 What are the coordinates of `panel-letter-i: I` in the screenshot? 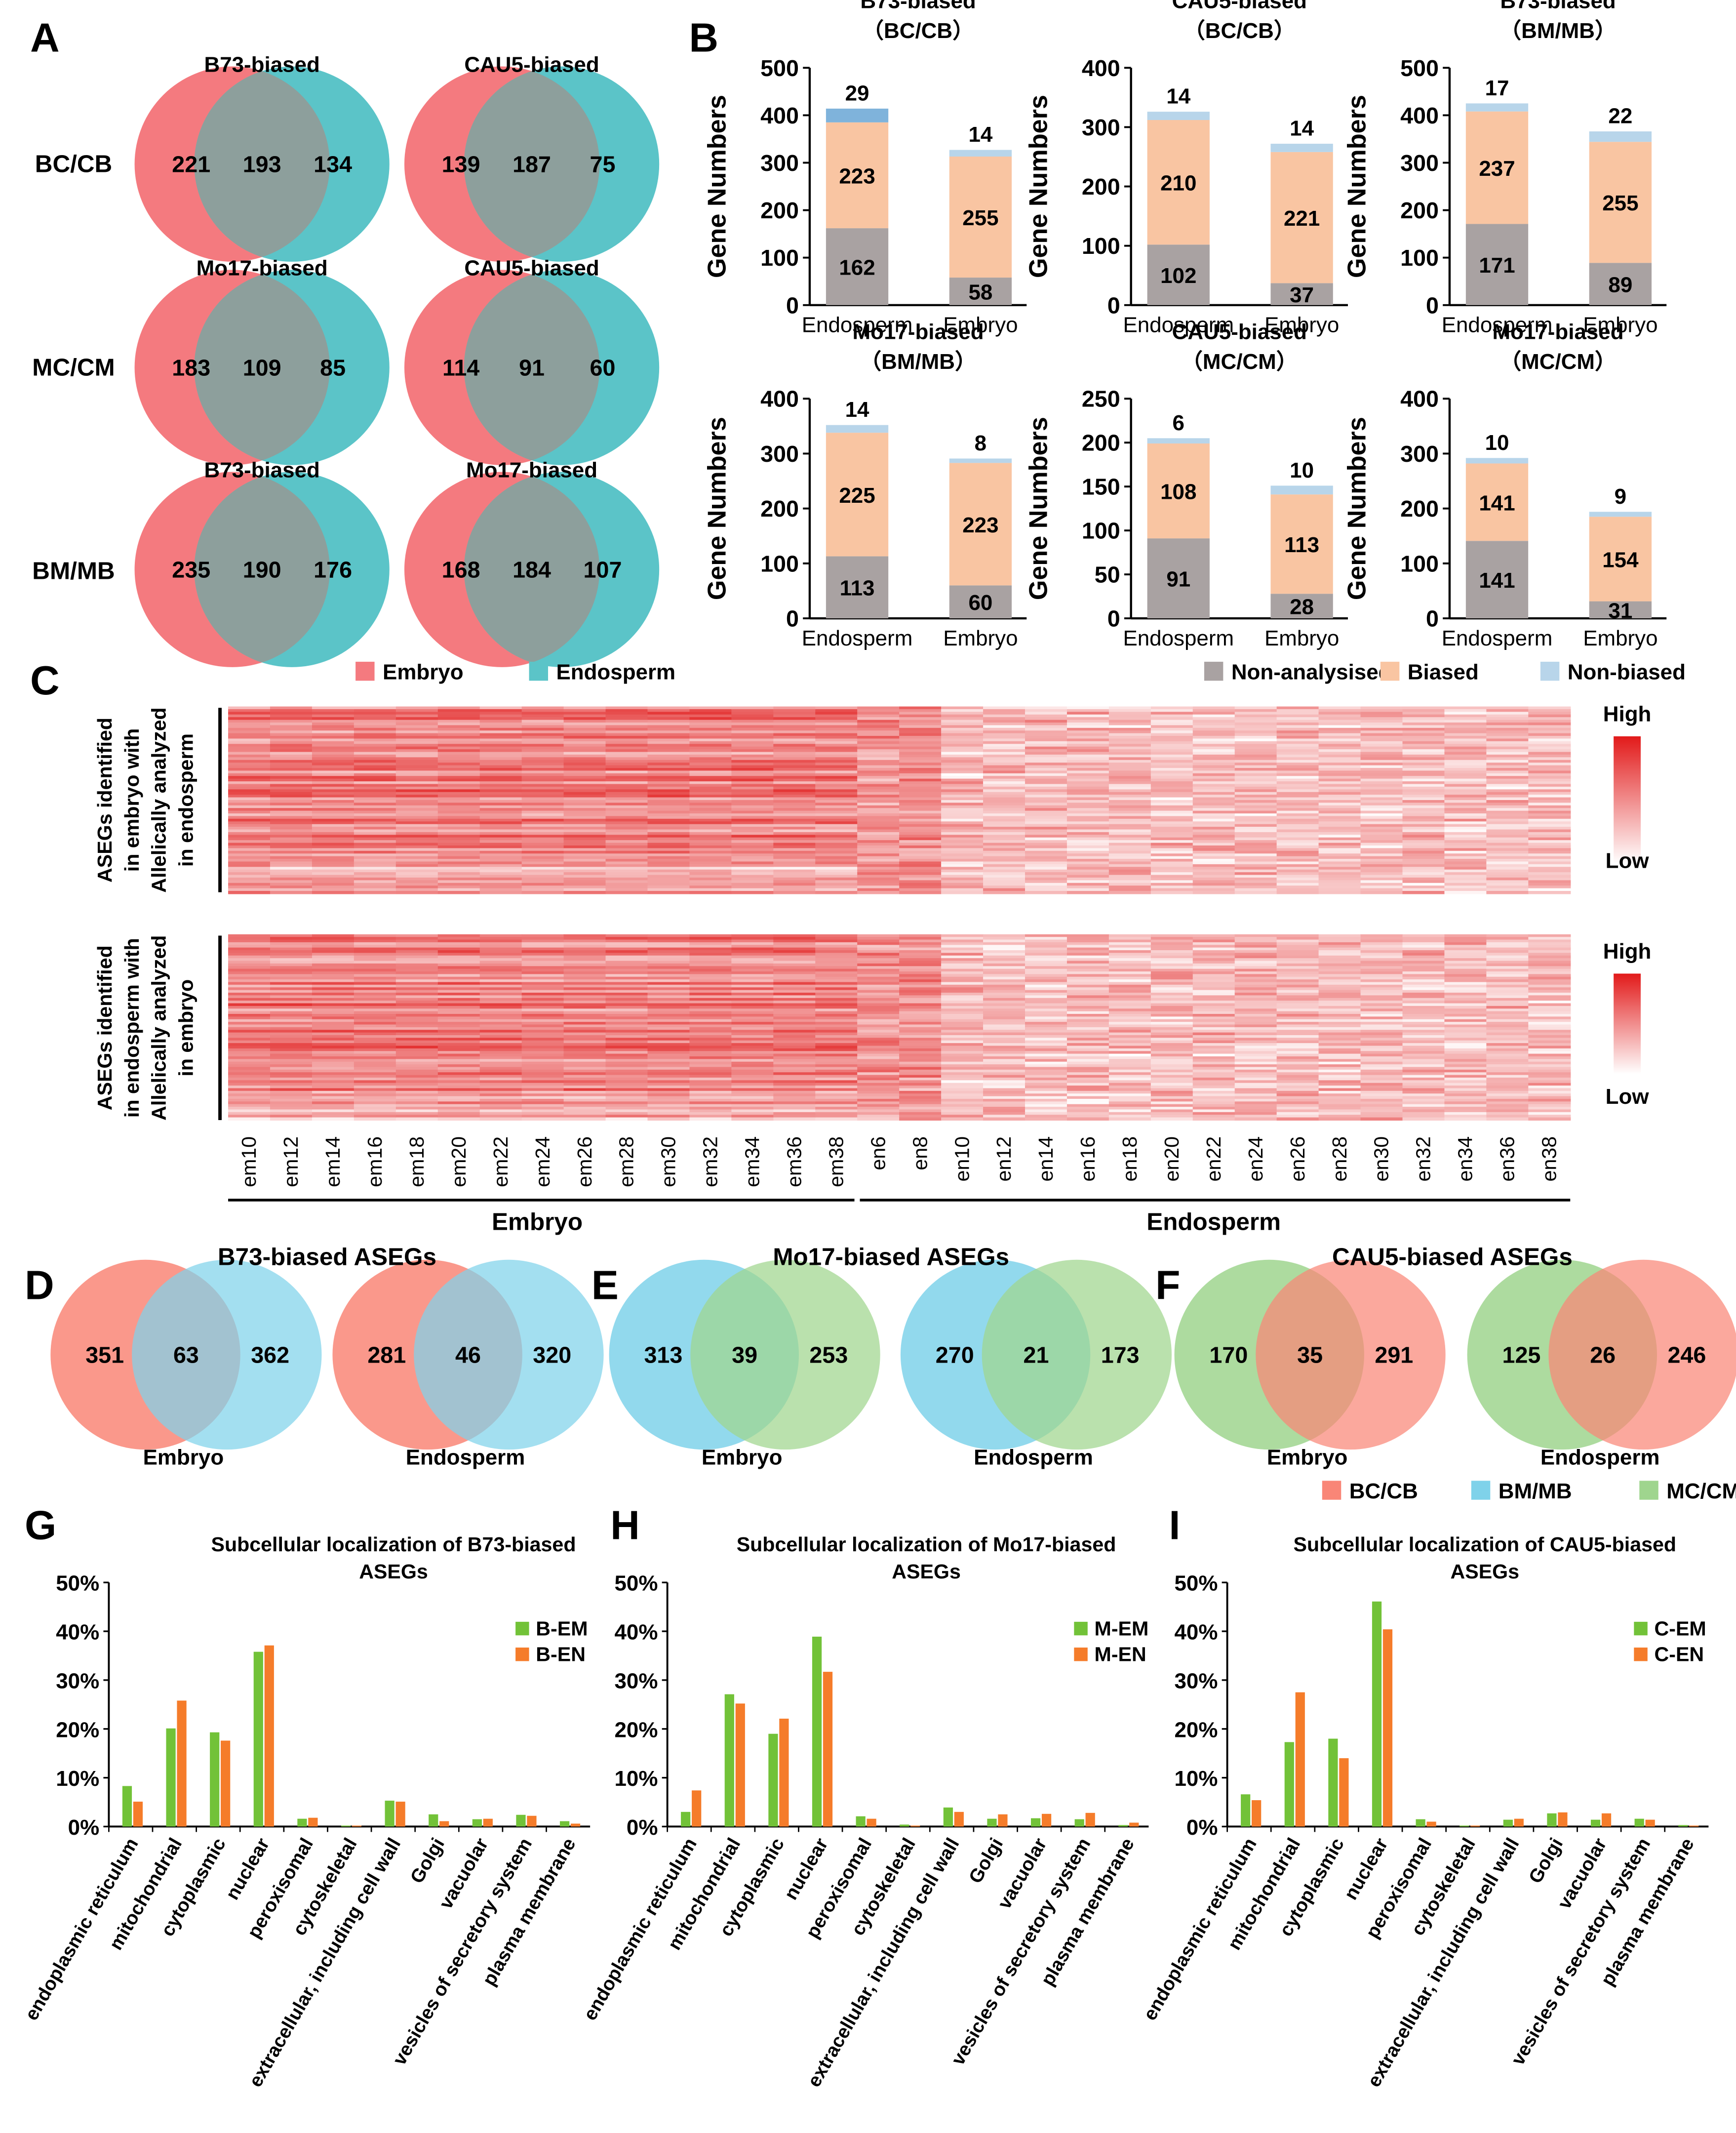 It's located at (1175, 1525).